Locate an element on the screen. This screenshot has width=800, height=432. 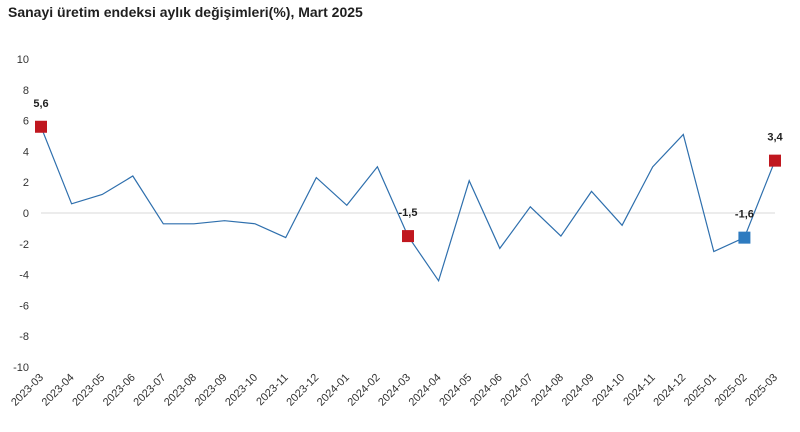
x-tick-label: 2024-09 is located at coordinates (578, 390).